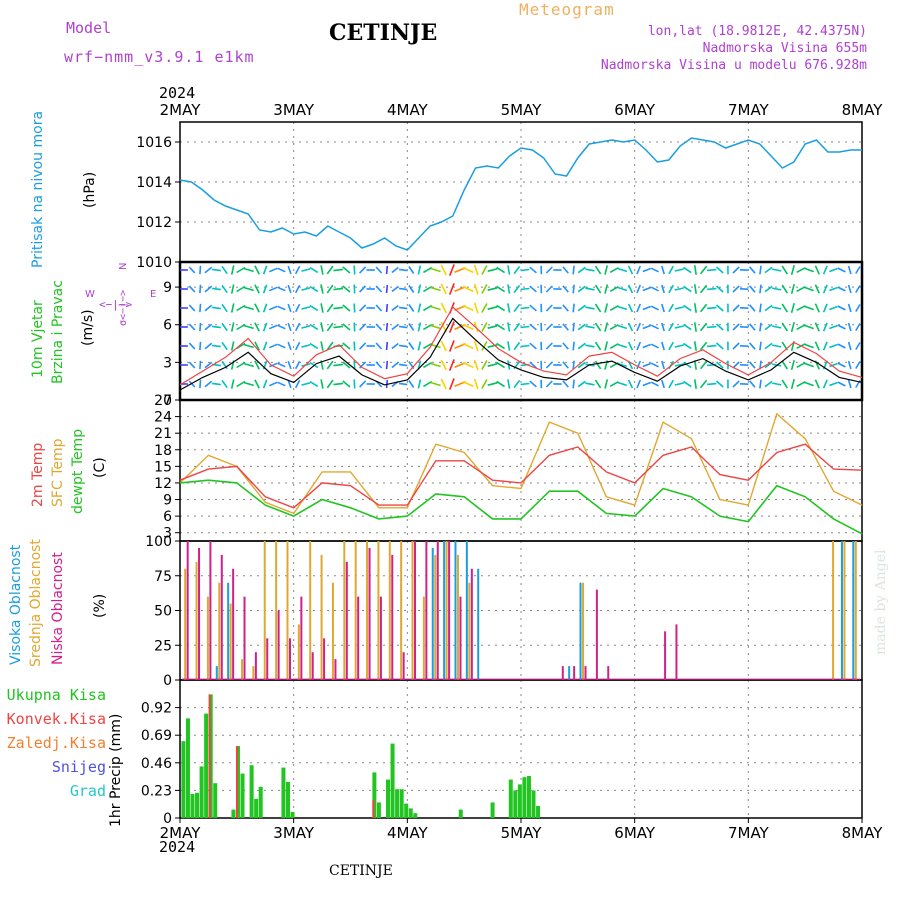  What do you see at coordinates (733, 65) in the screenshot?
I see `model-elevation-text: Nadmorska Visina u modelu 676.928m` at bounding box center [733, 65].